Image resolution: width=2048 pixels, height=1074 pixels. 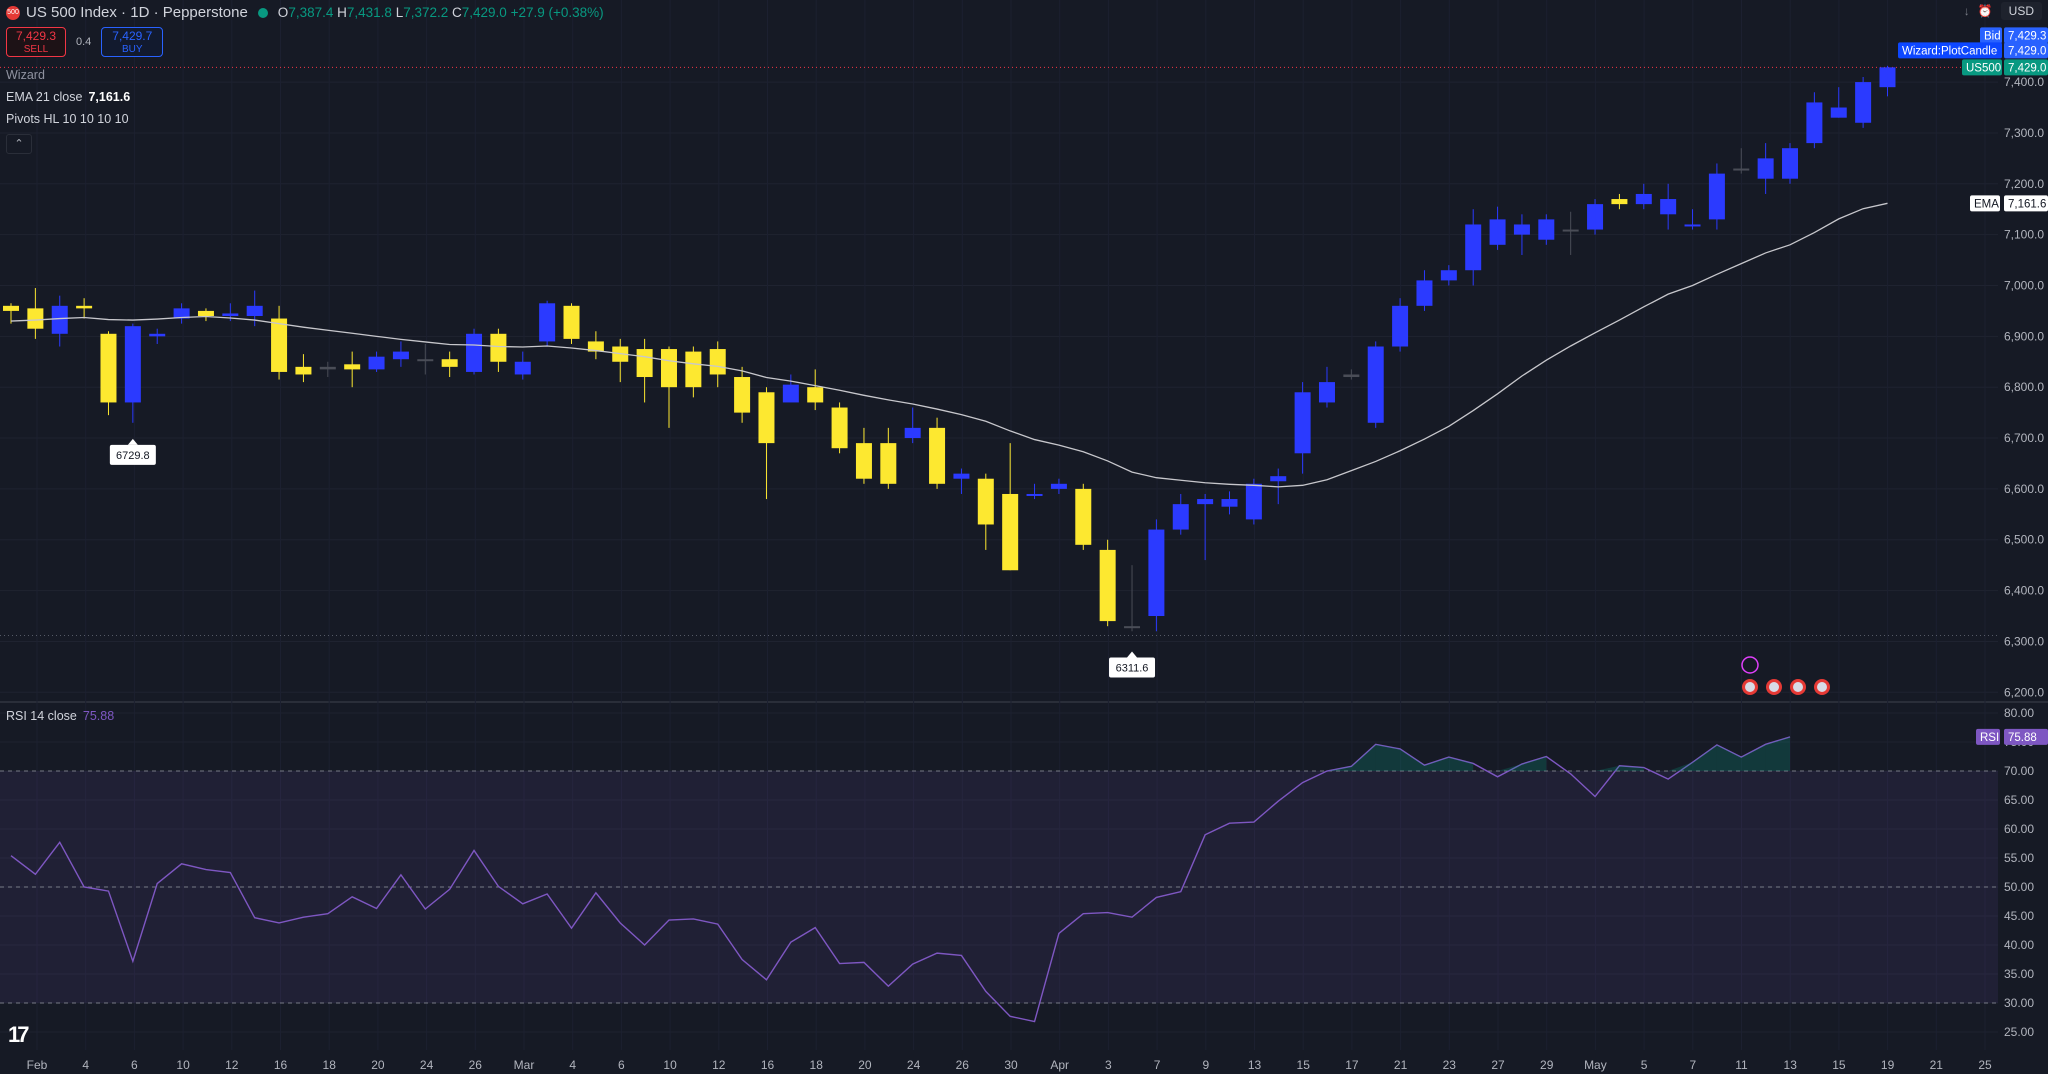 What do you see at coordinates (914, 1065) in the screenshot?
I see `time-axis-tick: 24` at bounding box center [914, 1065].